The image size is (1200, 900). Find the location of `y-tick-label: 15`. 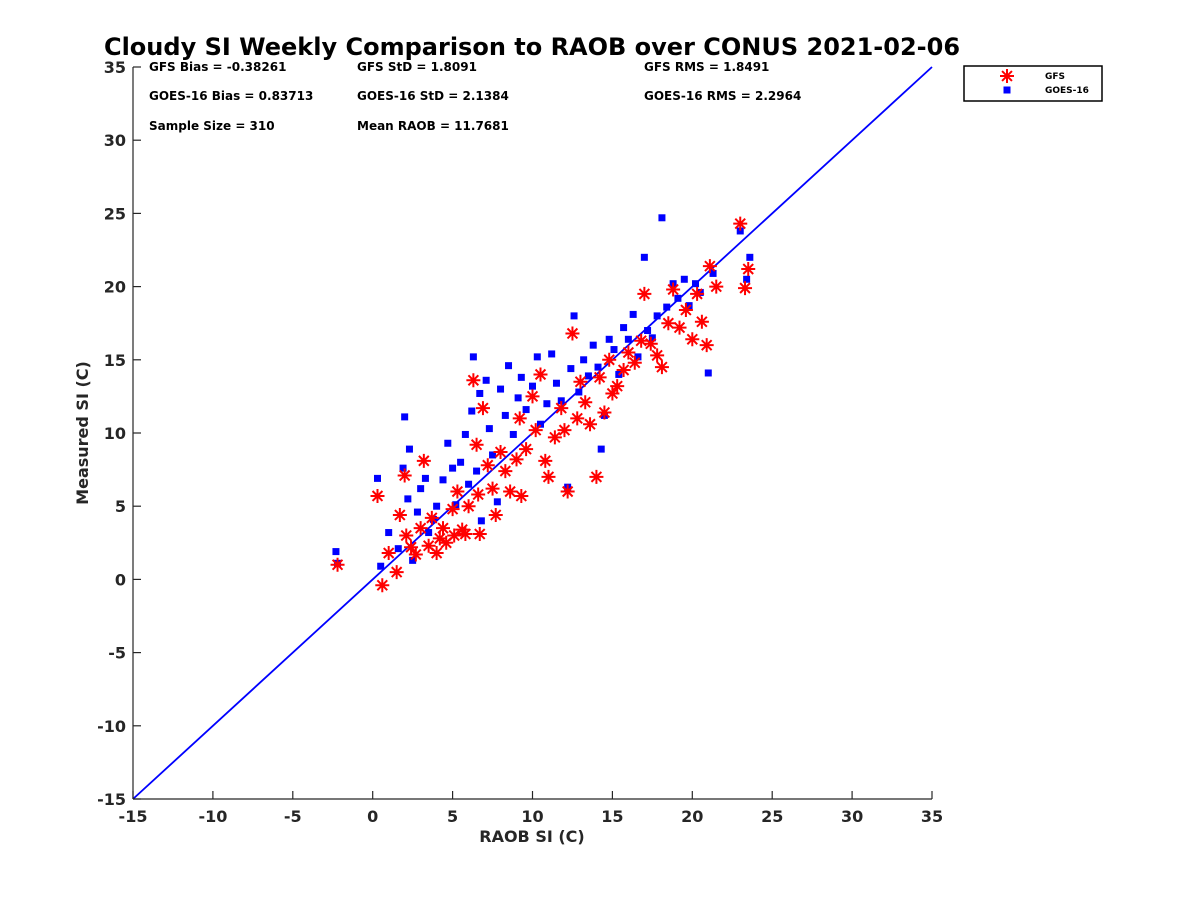

y-tick-label: 15 is located at coordinates (115, 360).